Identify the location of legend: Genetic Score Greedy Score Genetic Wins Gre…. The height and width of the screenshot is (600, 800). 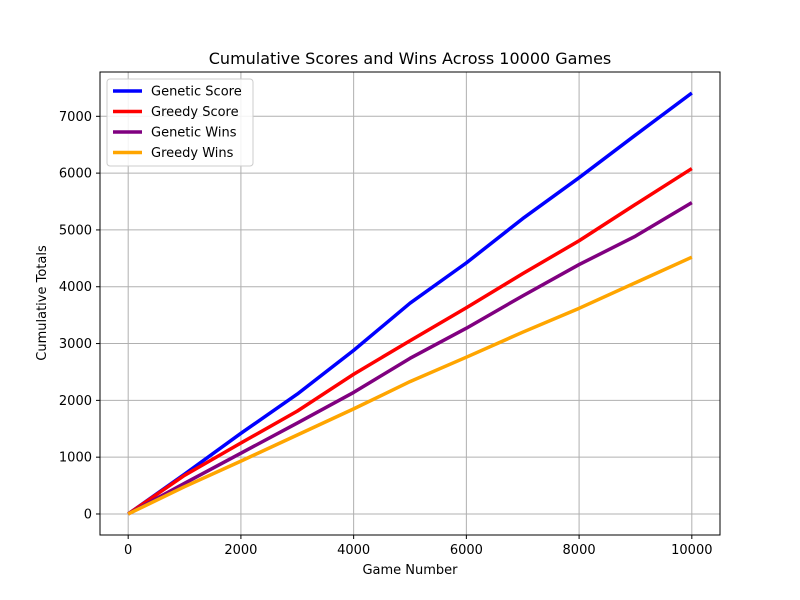
(180, 122).